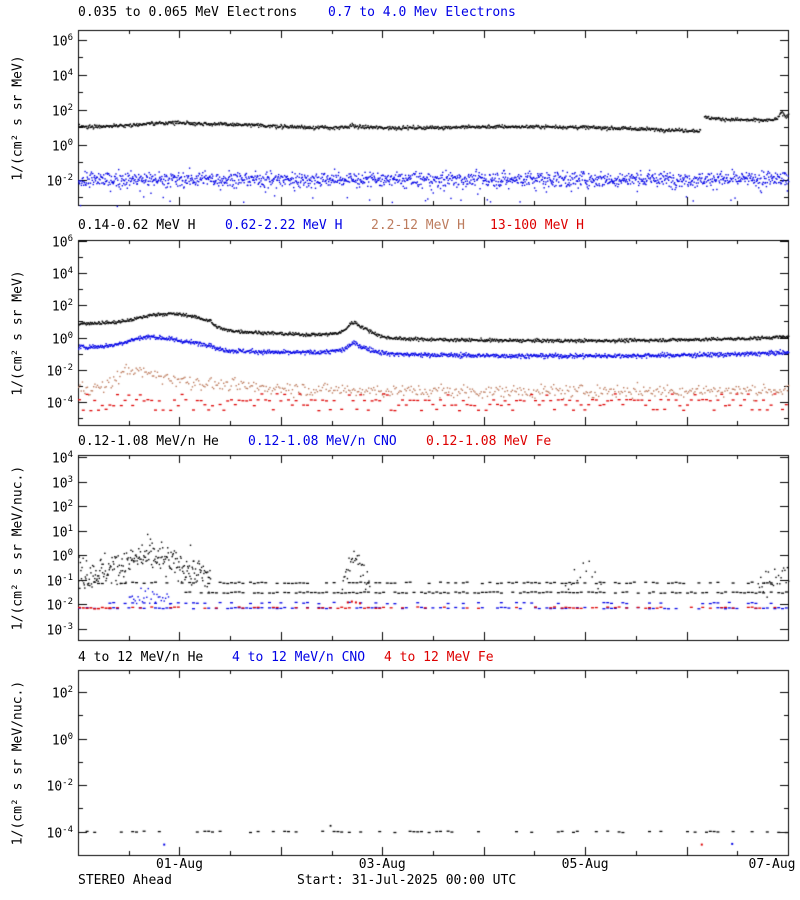 The height and width of the screenshot is (900, 800). I want to click on legend-0-12-1-08-mev-n-he: 0.12-1.08 MeV/n He, so click(148, 441).